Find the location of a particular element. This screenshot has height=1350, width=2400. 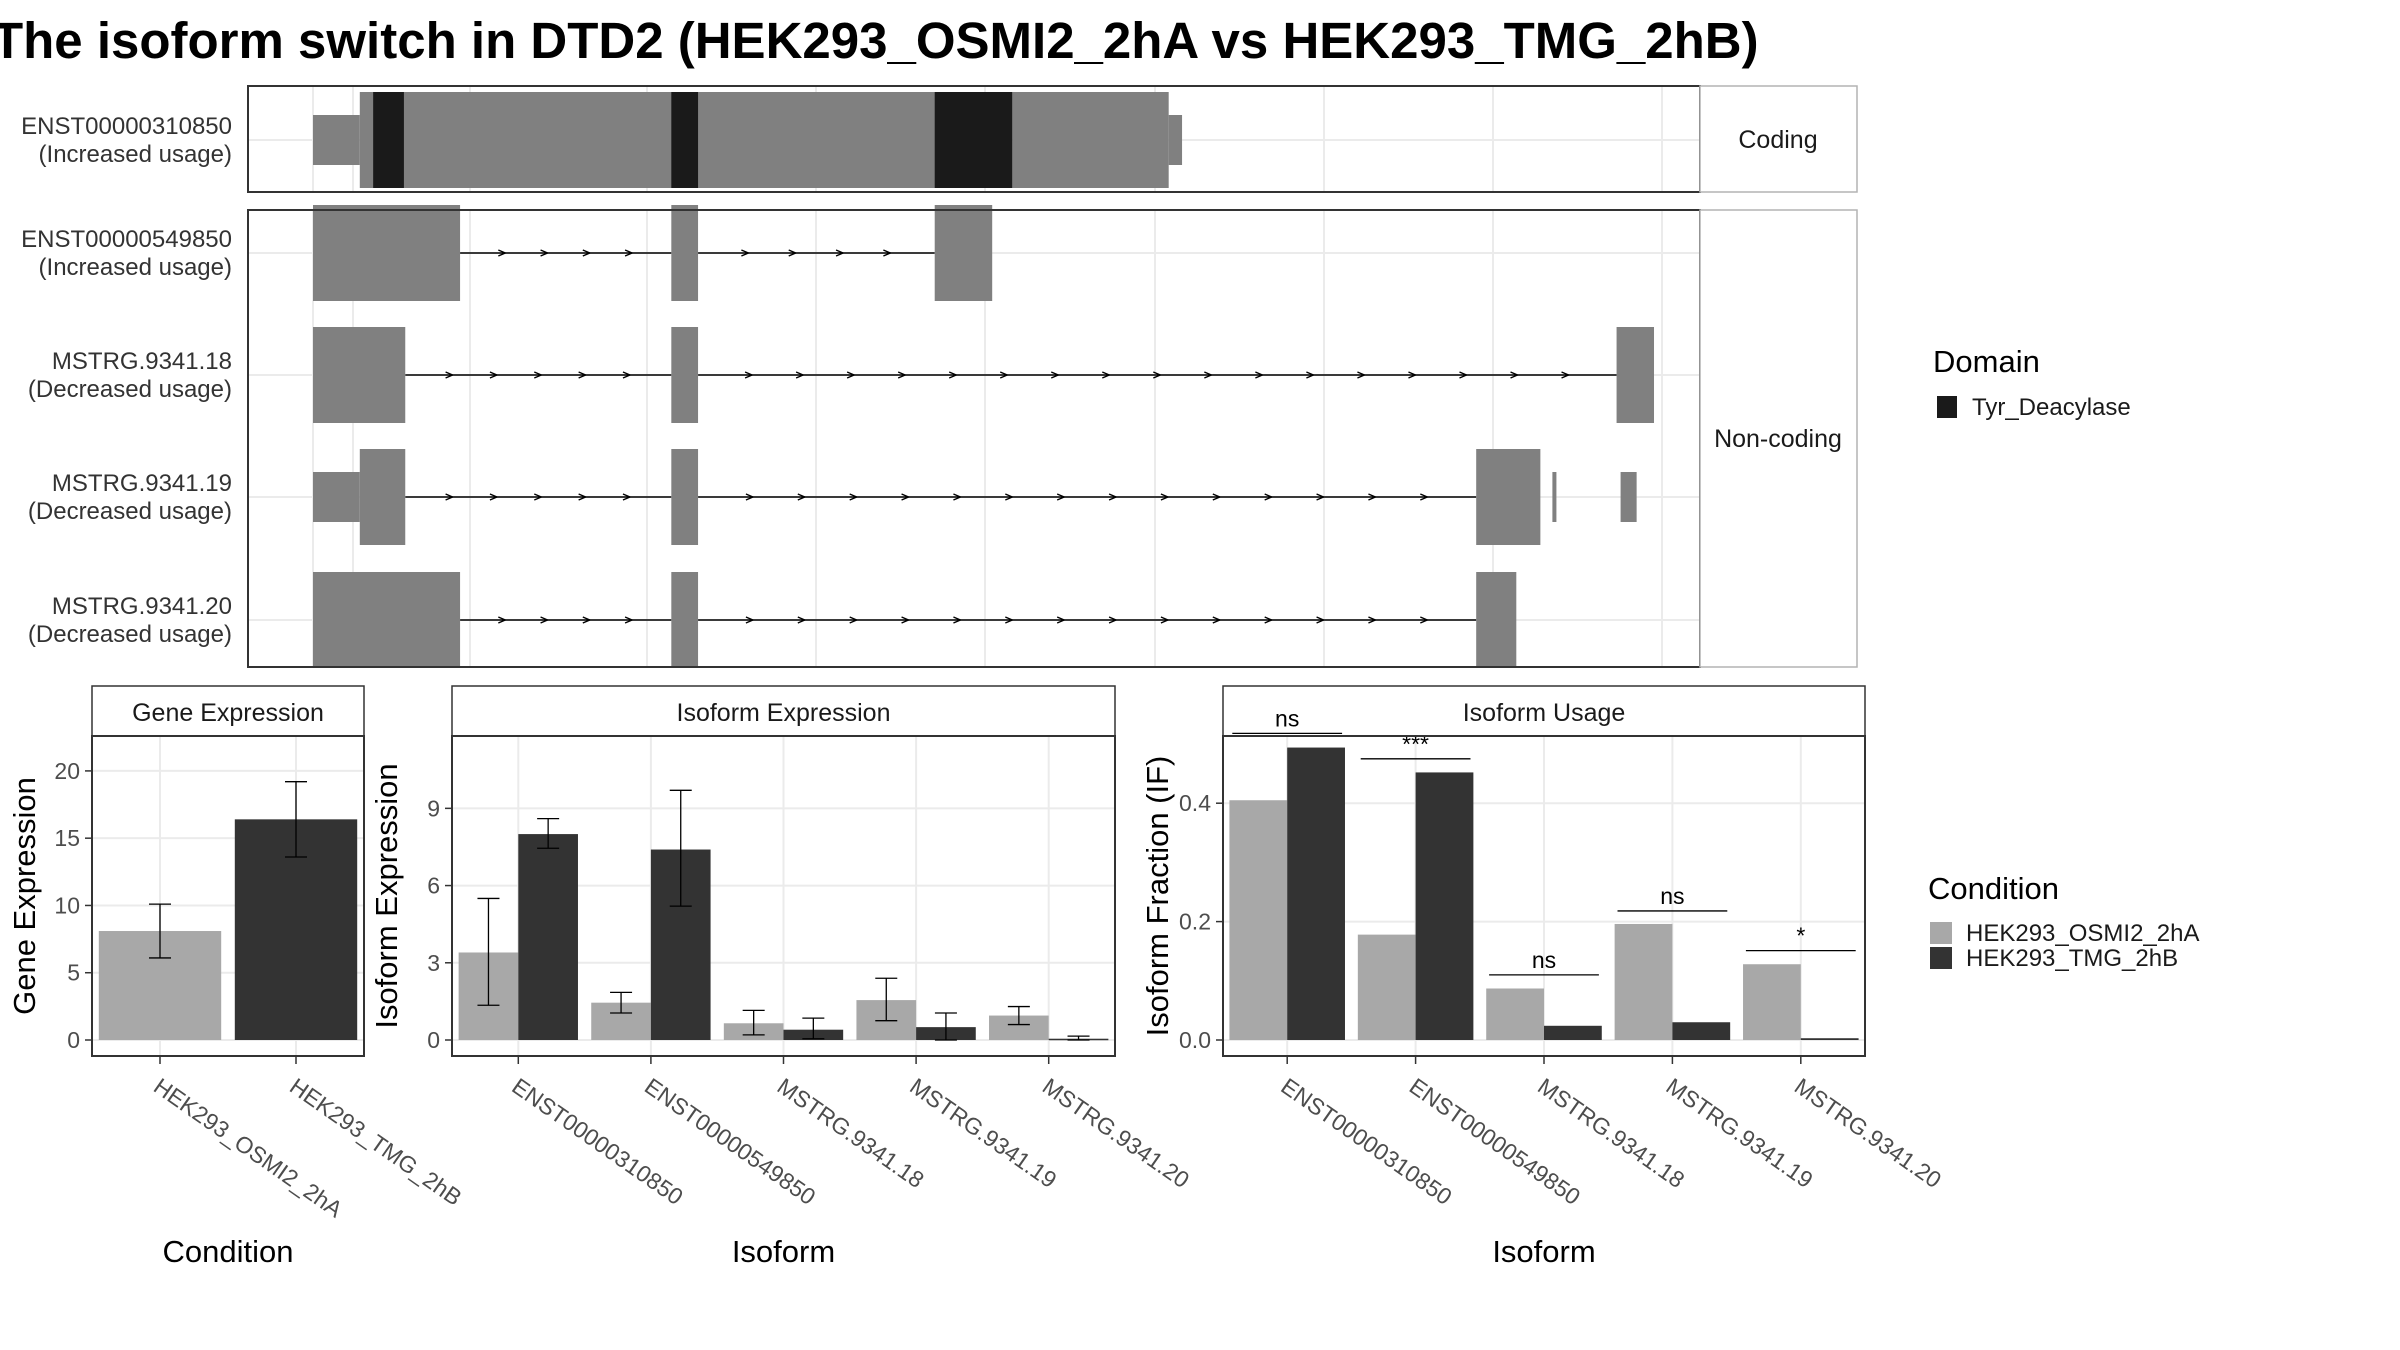

legend-domain-key is located at coordinates (1947, 407).